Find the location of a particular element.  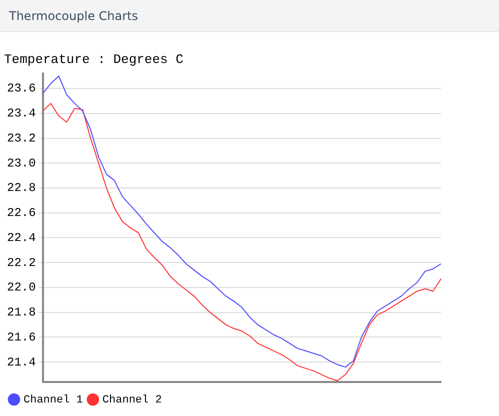

y-tick-label: 23.6 is located at coordinates (21, 89).